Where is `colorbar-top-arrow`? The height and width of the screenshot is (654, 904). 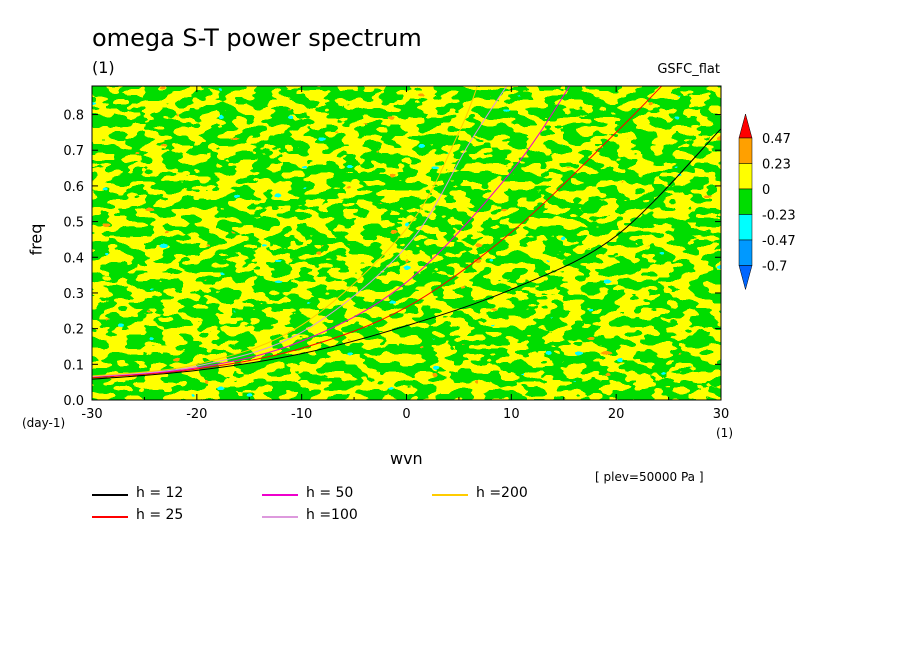 colorbar-top-arrow is located at coordinates (745, 126).